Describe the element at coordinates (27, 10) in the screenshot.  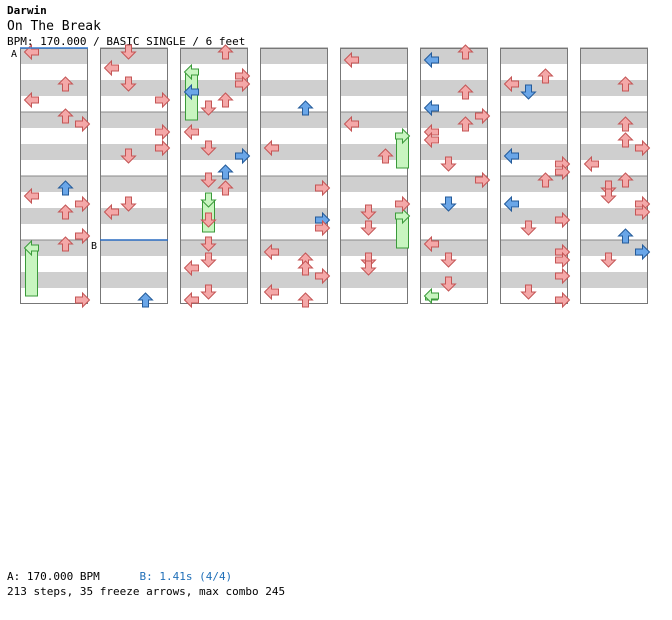
I see `artist-name: Darwin` at that location.